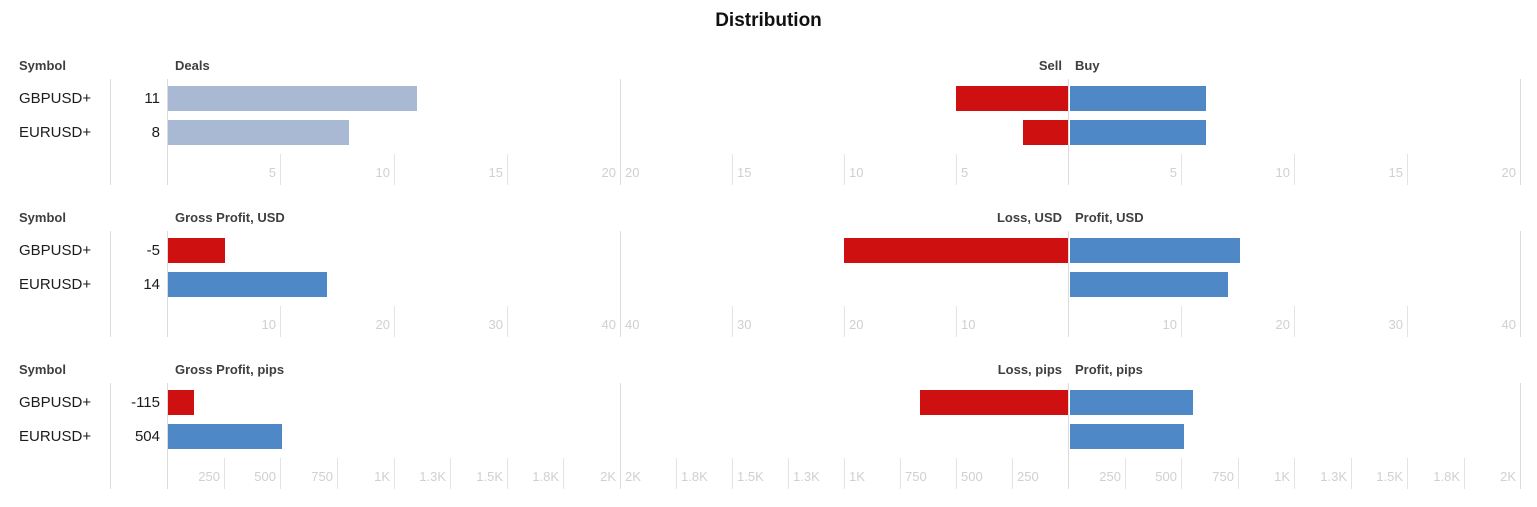 This screenshot has height=507, width=1537. What do you see at coordinates (1109, 369) in the screenshot?
I see `pos-chart-header: Profit, pips` at bounding box center [1109, 369].